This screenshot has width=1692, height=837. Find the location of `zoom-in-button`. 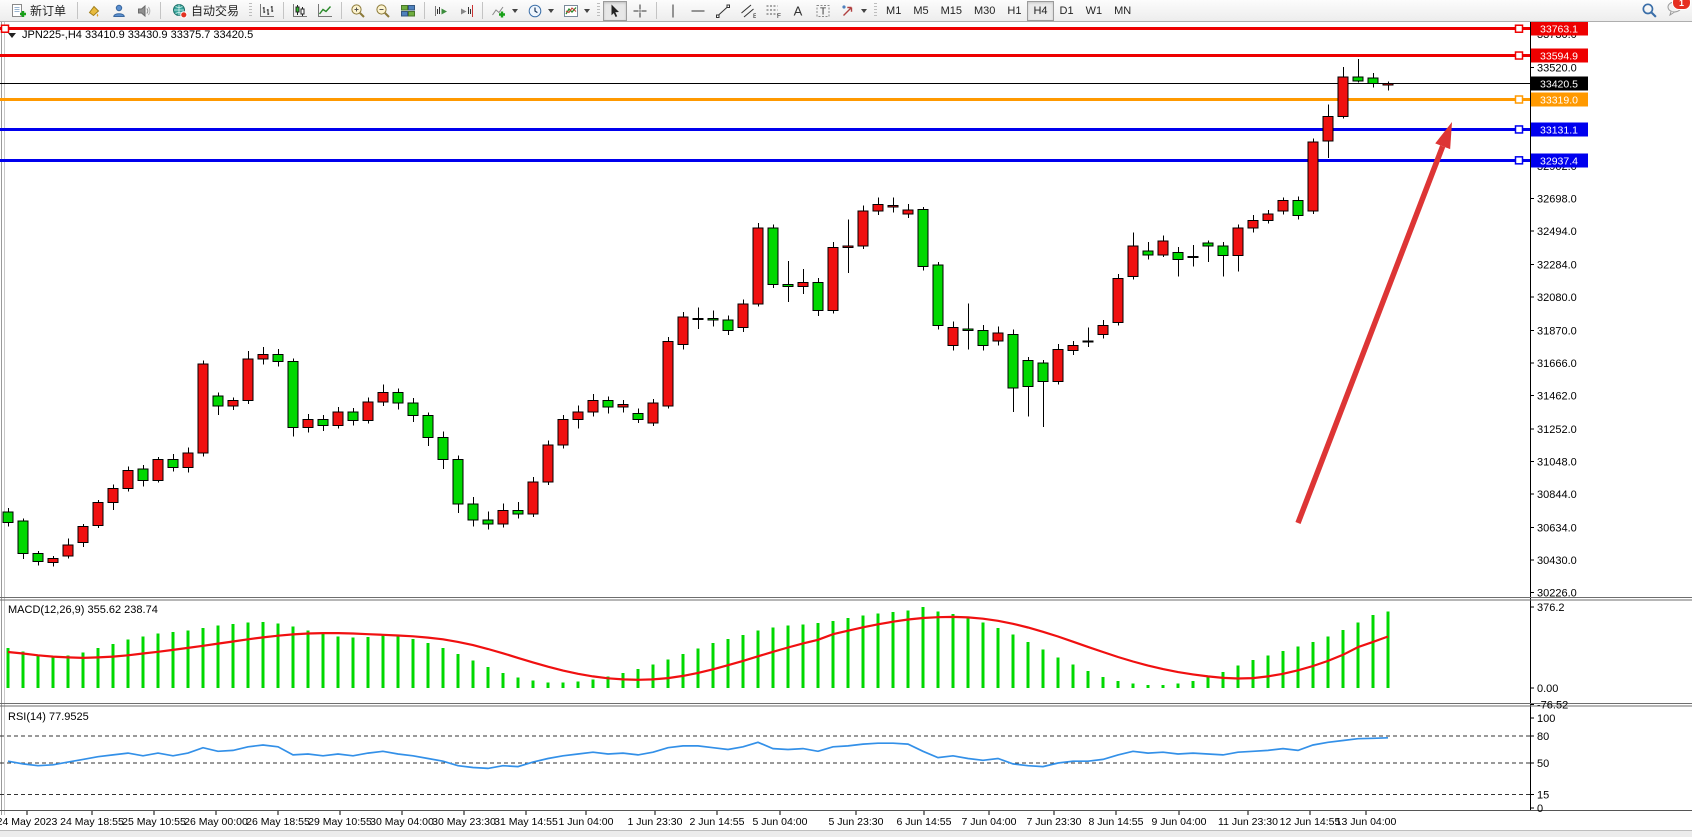

zoom-in-button is located at coordinates (358, 11).